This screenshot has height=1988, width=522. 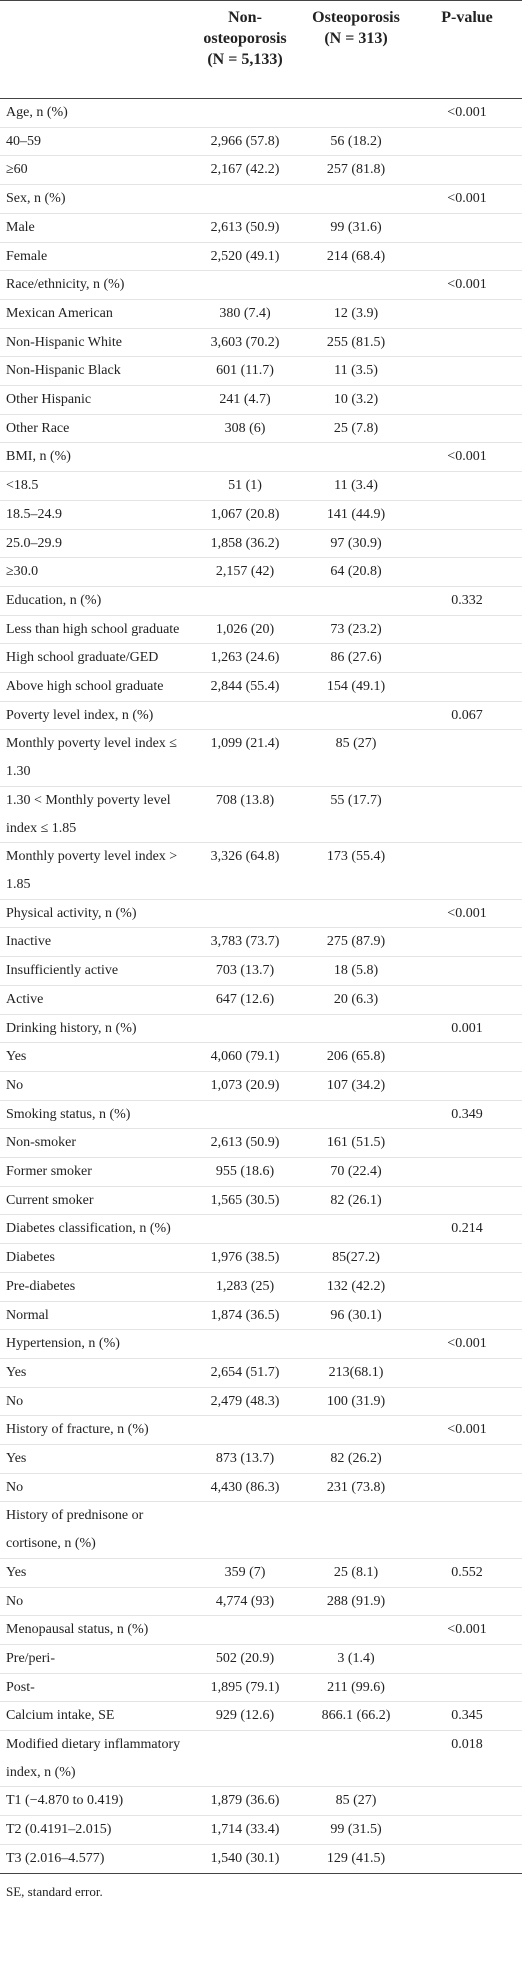 What do you see at coordinates (467, 1759) in the screenshot?
I see `table-cell: 0.018` at bounding box center [467, 1759].